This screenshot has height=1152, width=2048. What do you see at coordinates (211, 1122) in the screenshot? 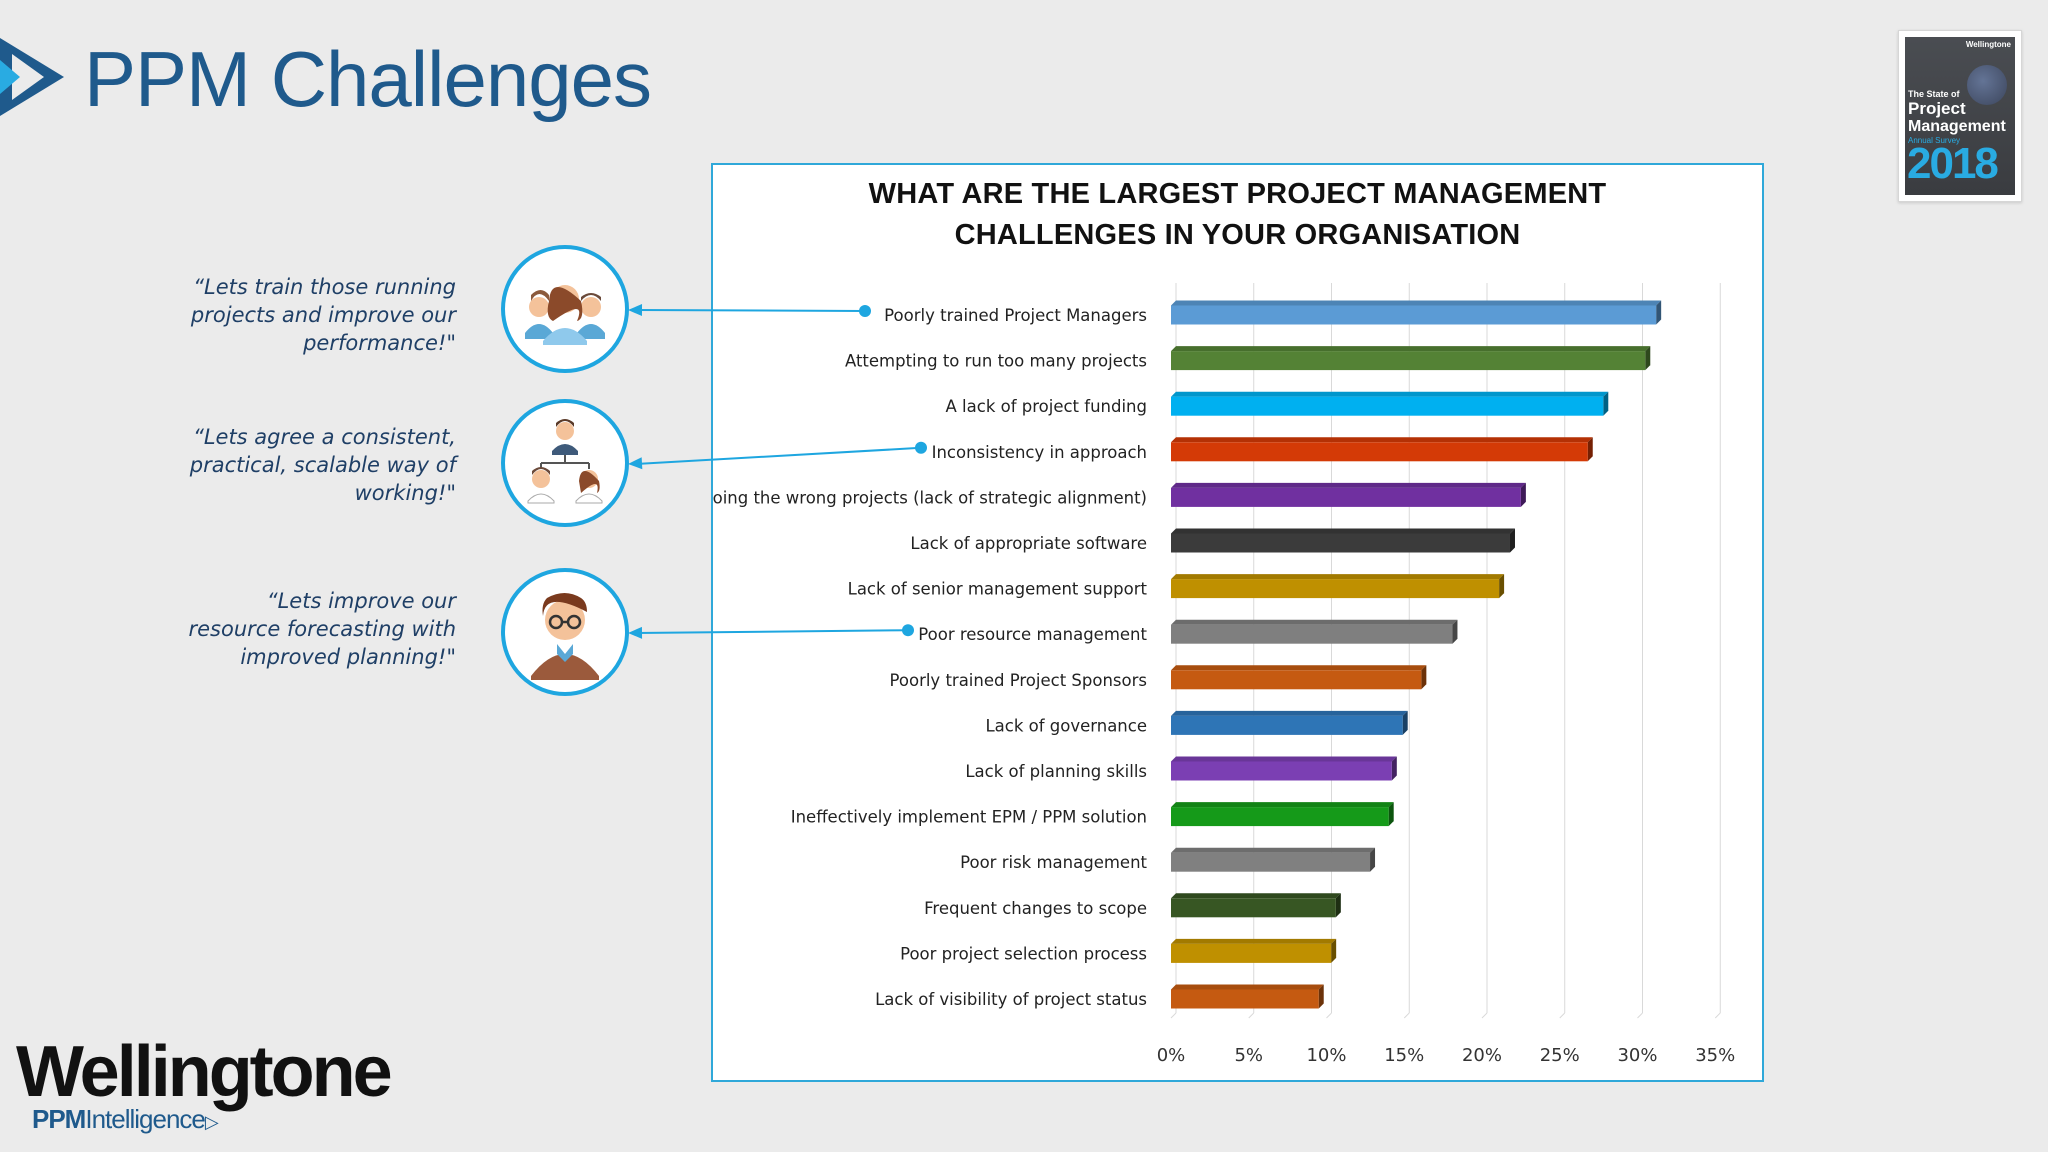
I see `play-arrow-icon: ▷` at bounding box center [211, 1122].